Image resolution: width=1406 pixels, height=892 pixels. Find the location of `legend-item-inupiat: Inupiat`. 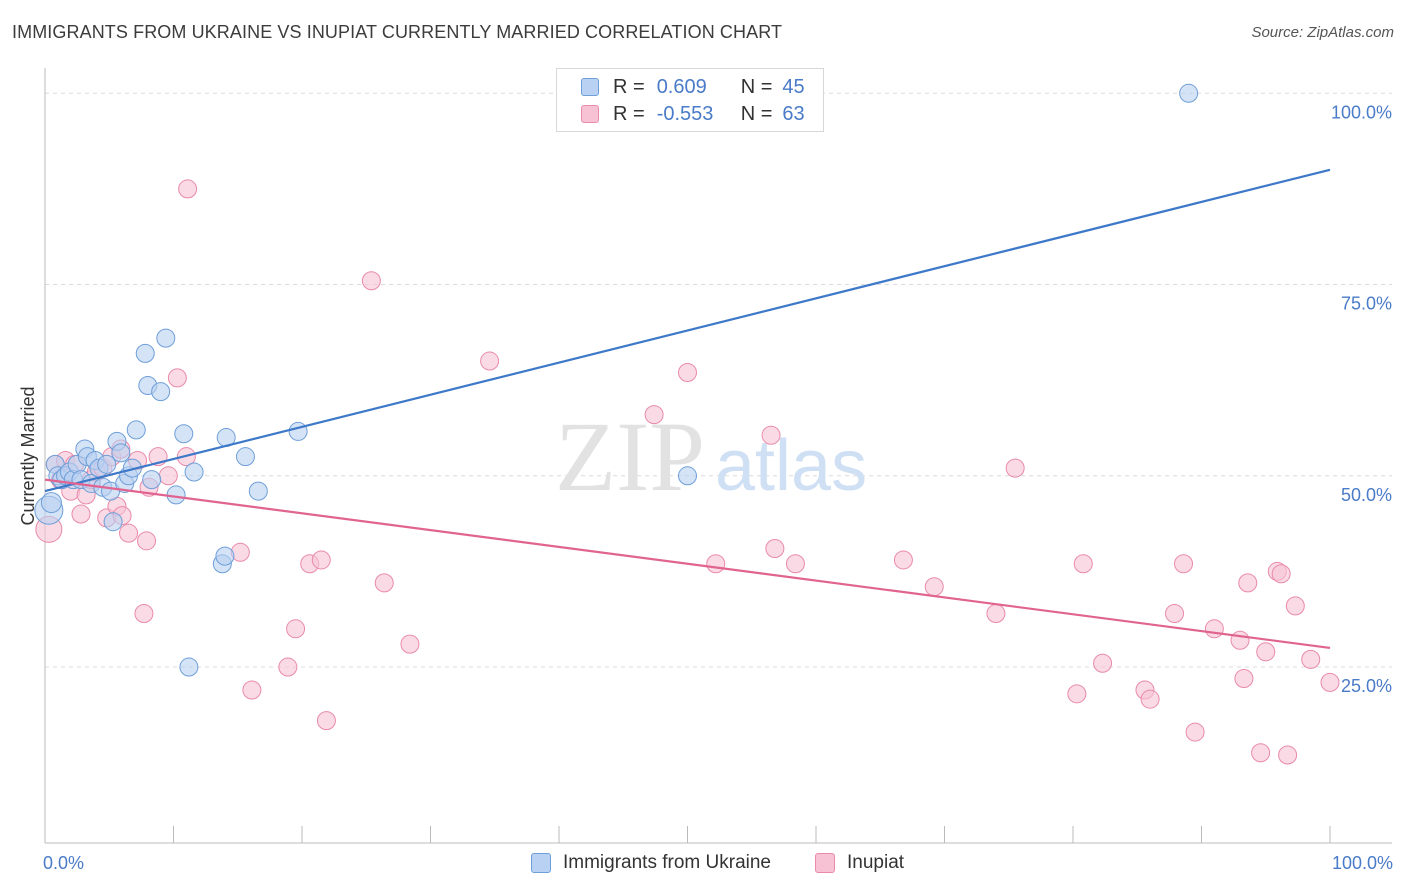

legend-item-inupiat: Inupiat is located at coordinates (859, 863).